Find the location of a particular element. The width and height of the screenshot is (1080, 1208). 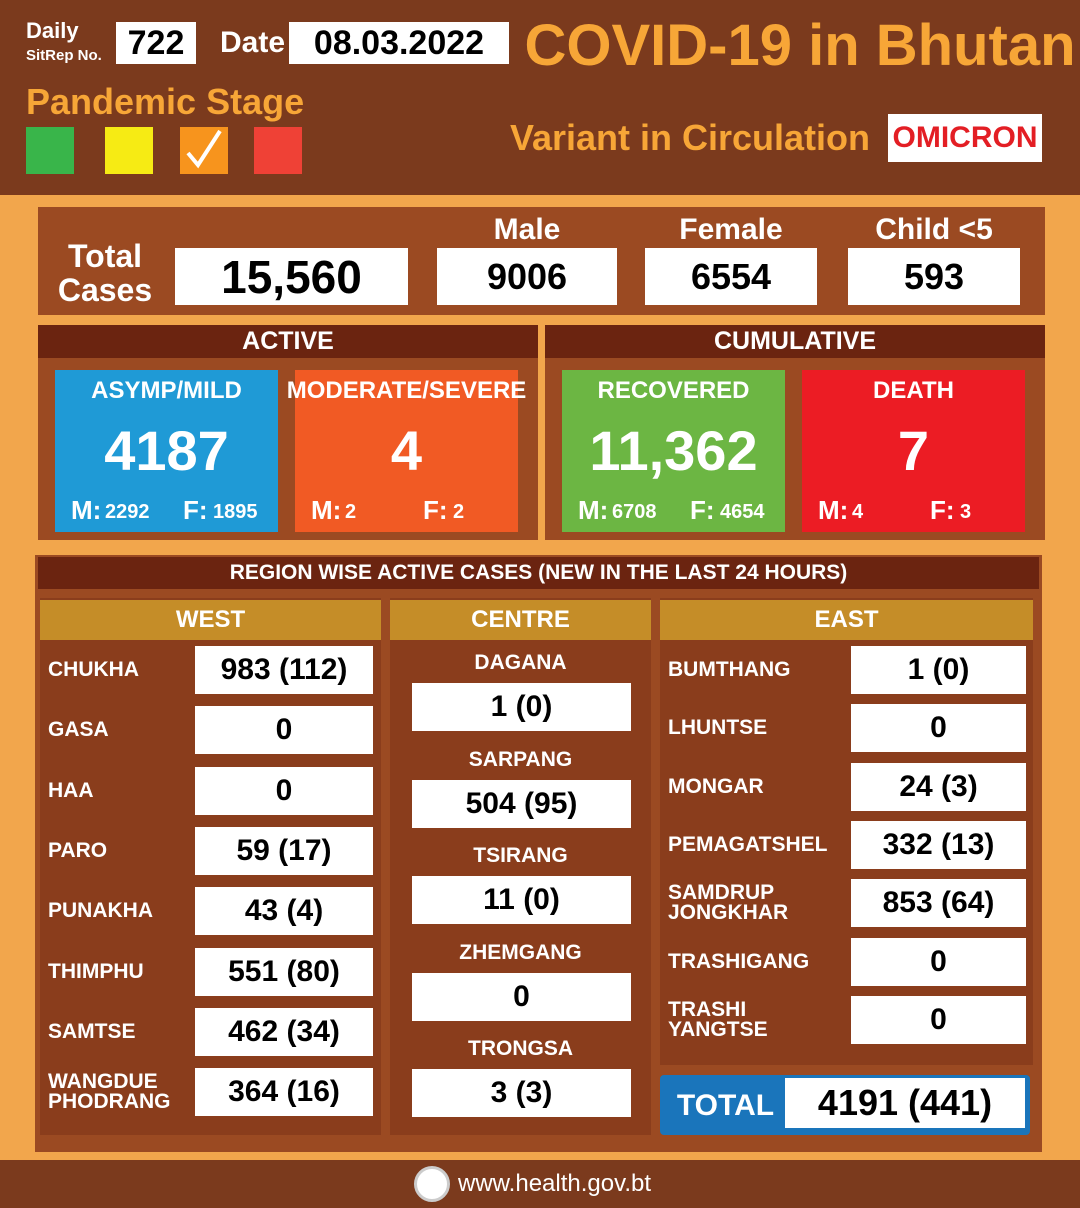

sitrep-label: SitRep No. is located at coordinates (64, 55).